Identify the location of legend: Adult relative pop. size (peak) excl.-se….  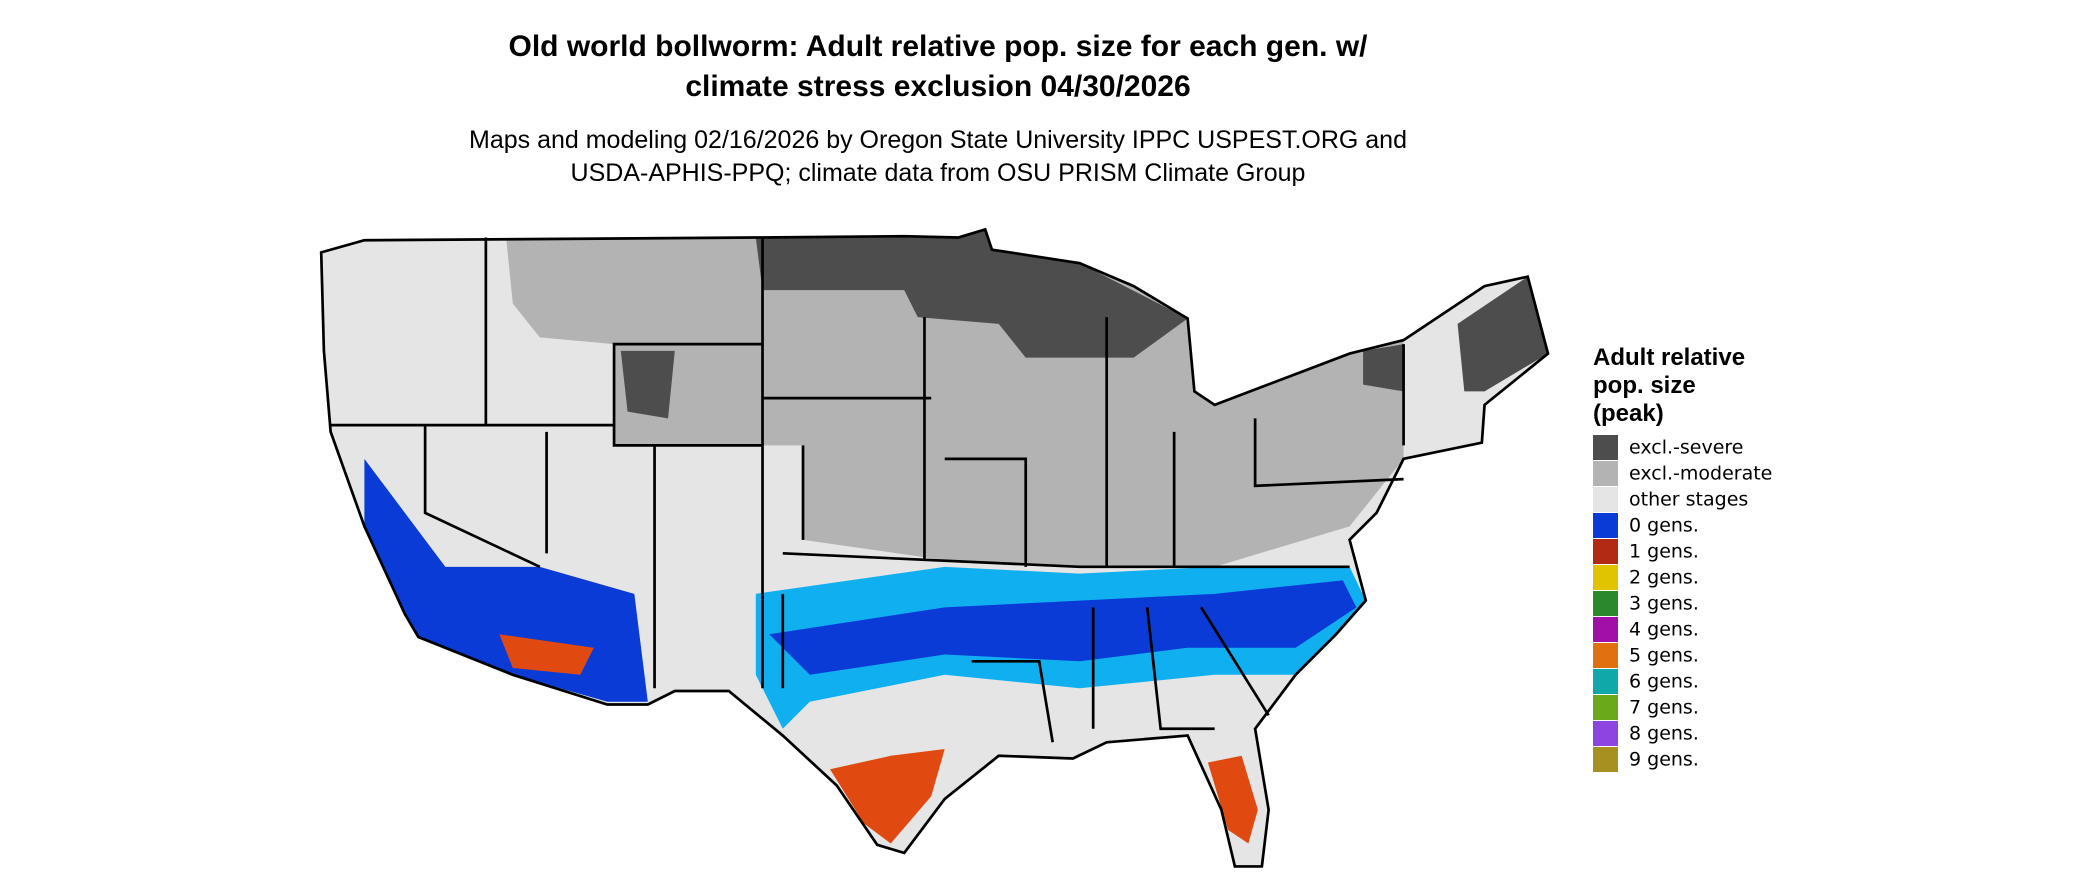
(1682, 558).